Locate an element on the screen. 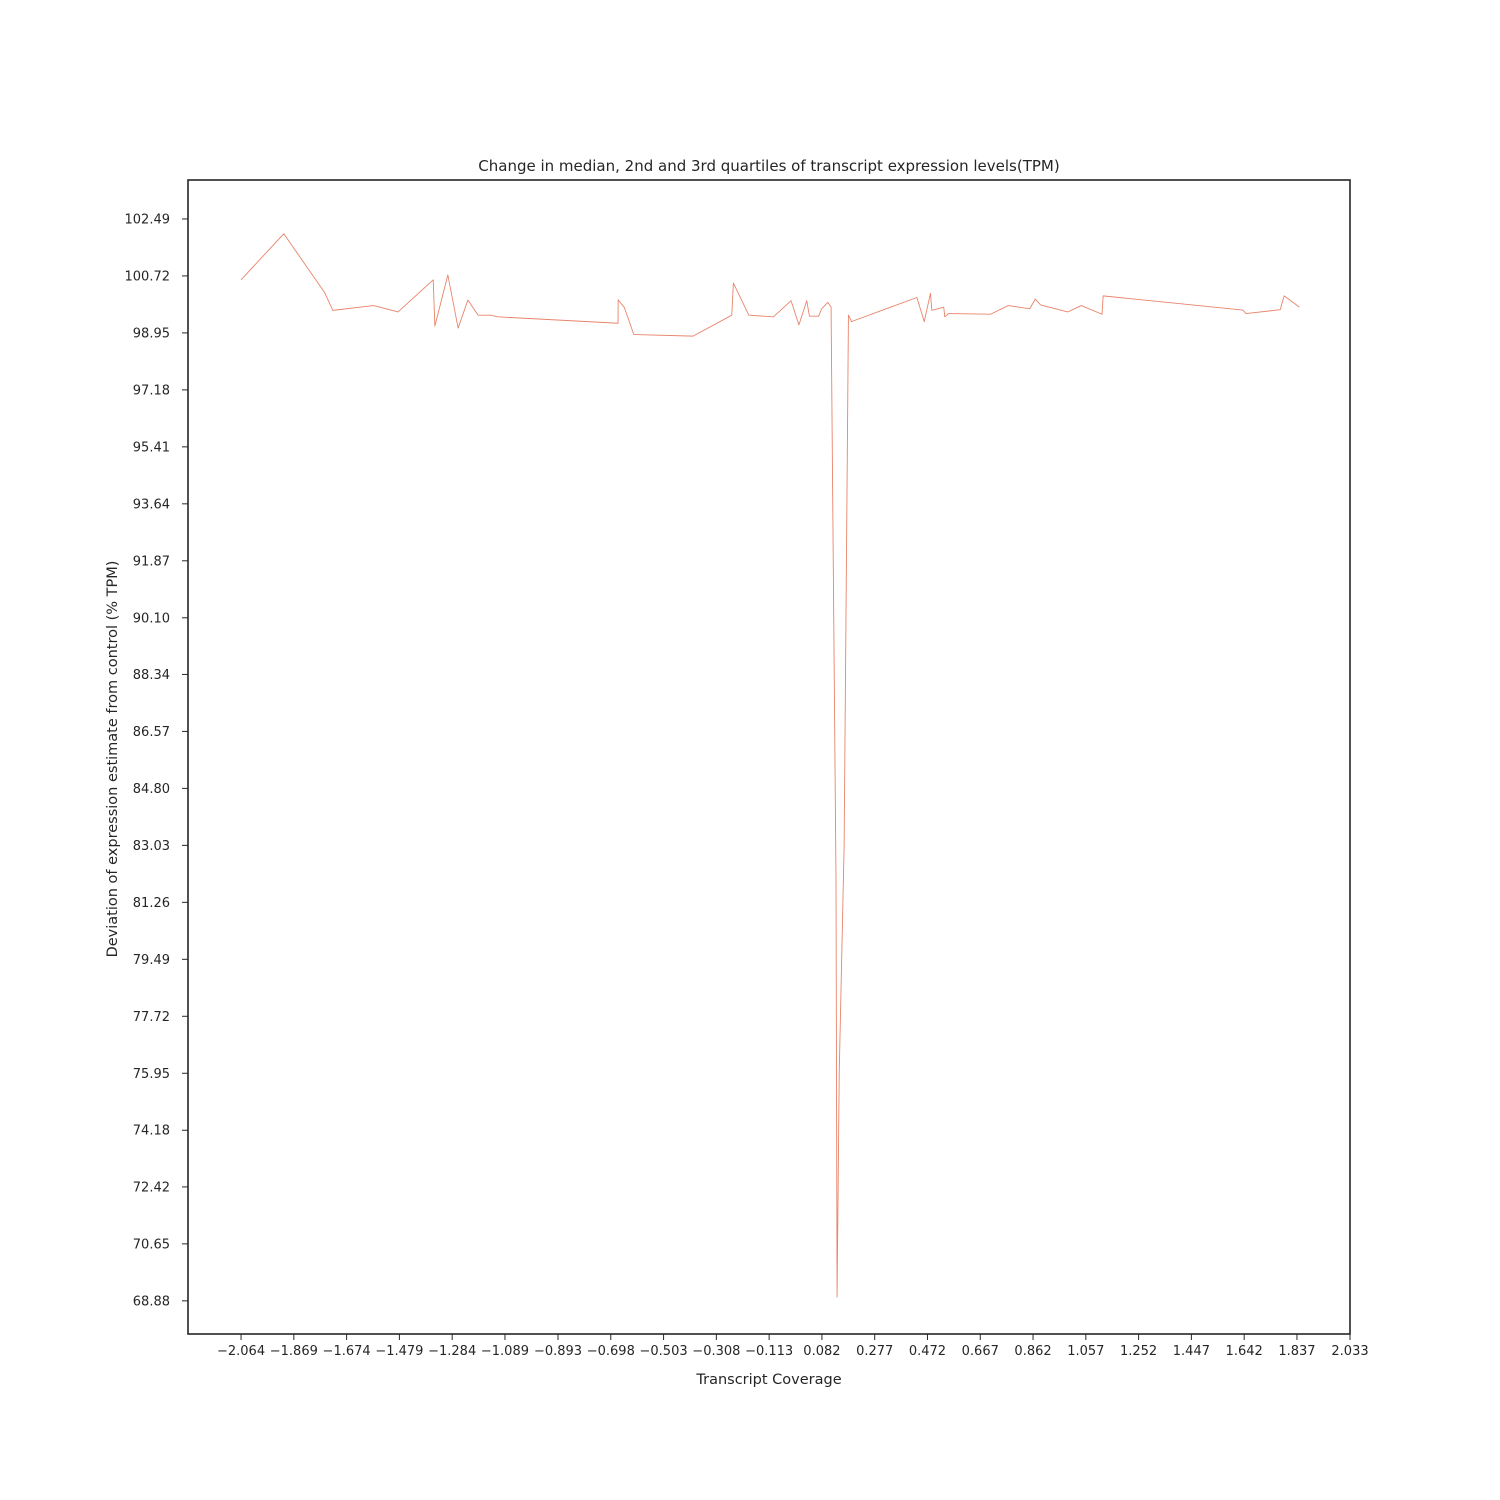  y-tick-label: 88.34 is located at coordinates (151, 675).